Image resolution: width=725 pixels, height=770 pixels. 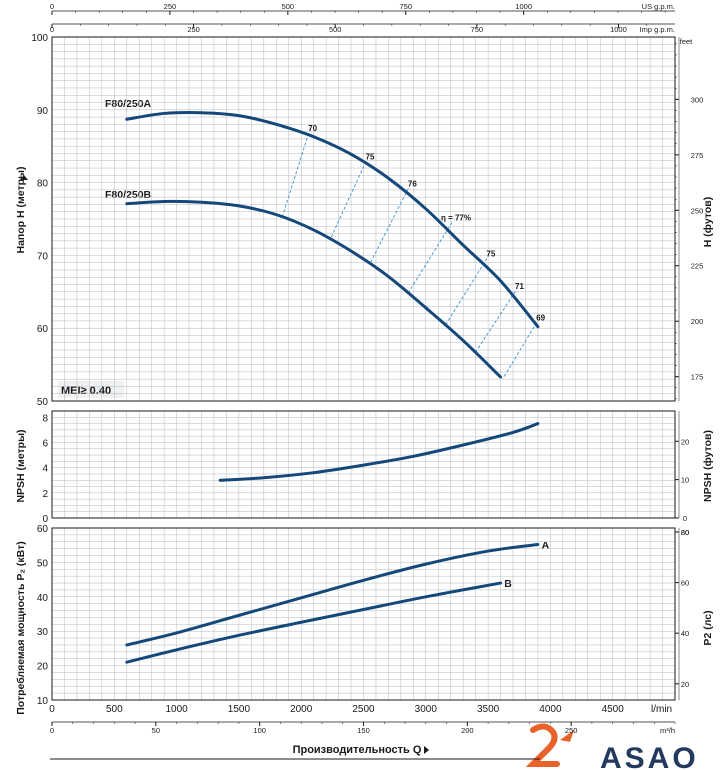 What do you see at coordinates (657, 29) in the screenshot?
I see `imp-gpm-axis-label: Imp g.p.m.` at bounding box center [657, 29].